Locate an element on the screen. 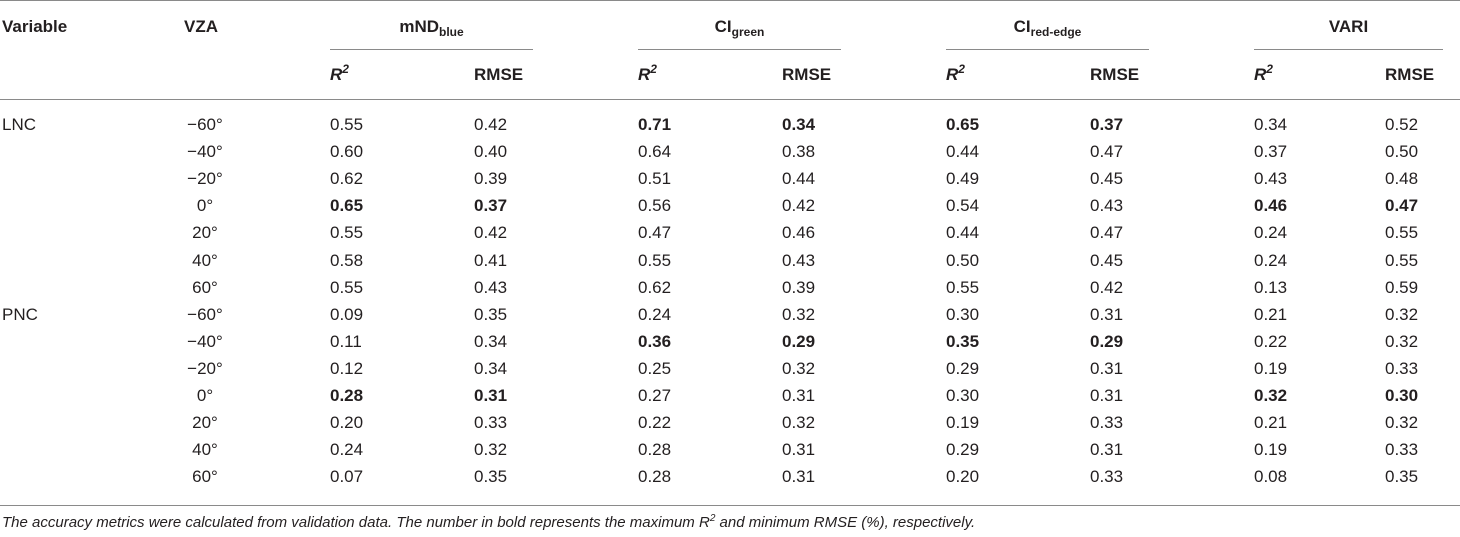  cell-value: 0.45 is located at coordinates (1107, 178).